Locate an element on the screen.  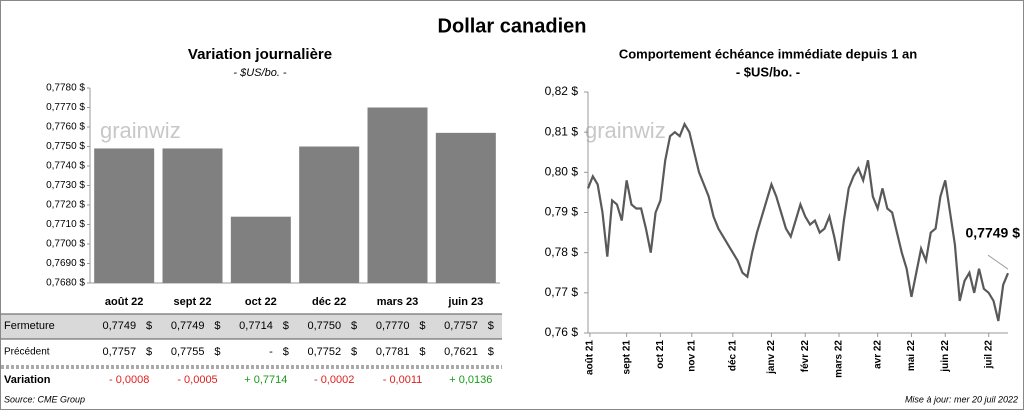
y-tick-label: 0,80 $ is located at coordinates (562, 172).